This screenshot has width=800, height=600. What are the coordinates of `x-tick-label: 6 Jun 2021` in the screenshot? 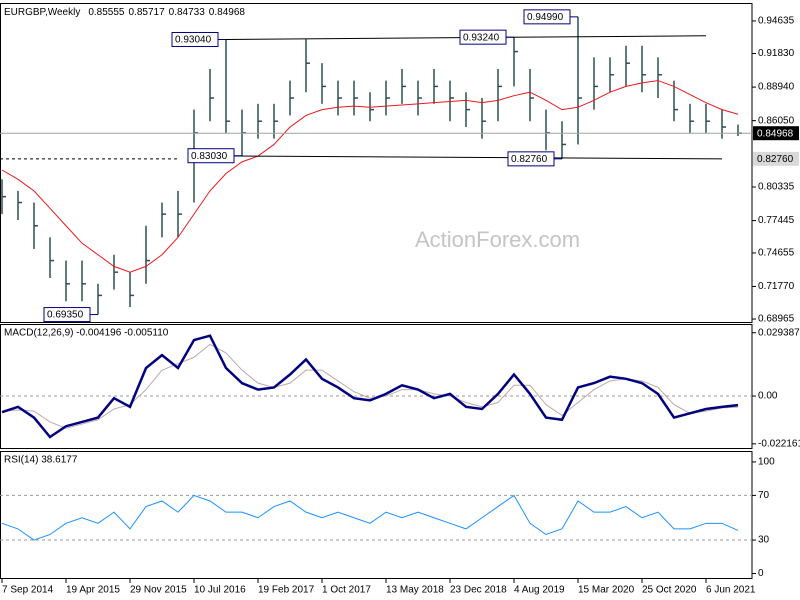 It's located at (731, 590).